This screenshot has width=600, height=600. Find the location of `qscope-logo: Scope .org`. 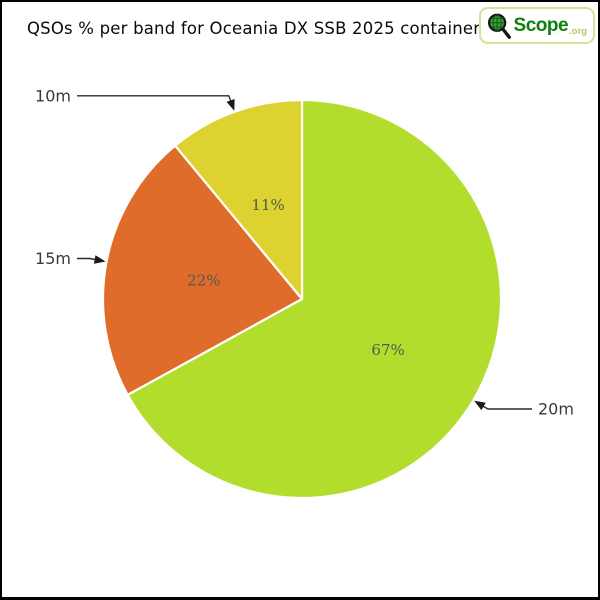

qscope-logo: Scope .org is located at coordinates (536, 25).